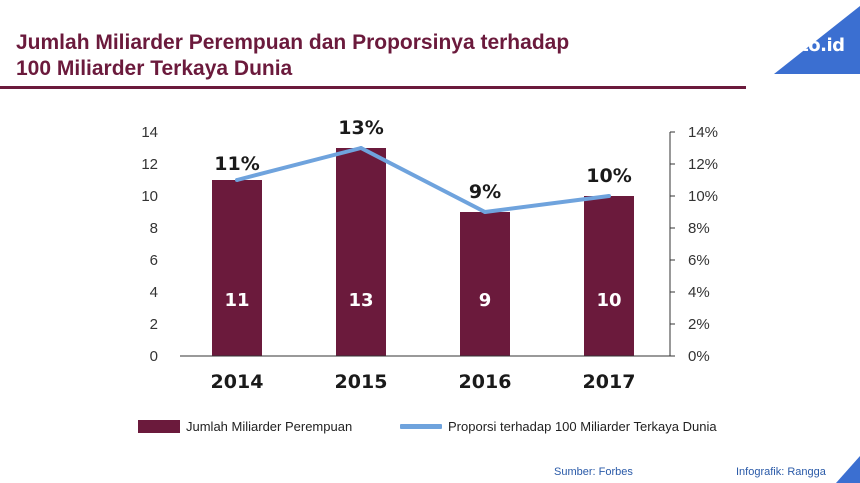 The width and height of the screenshot is (860, 483). What do you see at coordinates (423, 180) in the screenshot?
I see `line-path` at bounding box center [423, 180].